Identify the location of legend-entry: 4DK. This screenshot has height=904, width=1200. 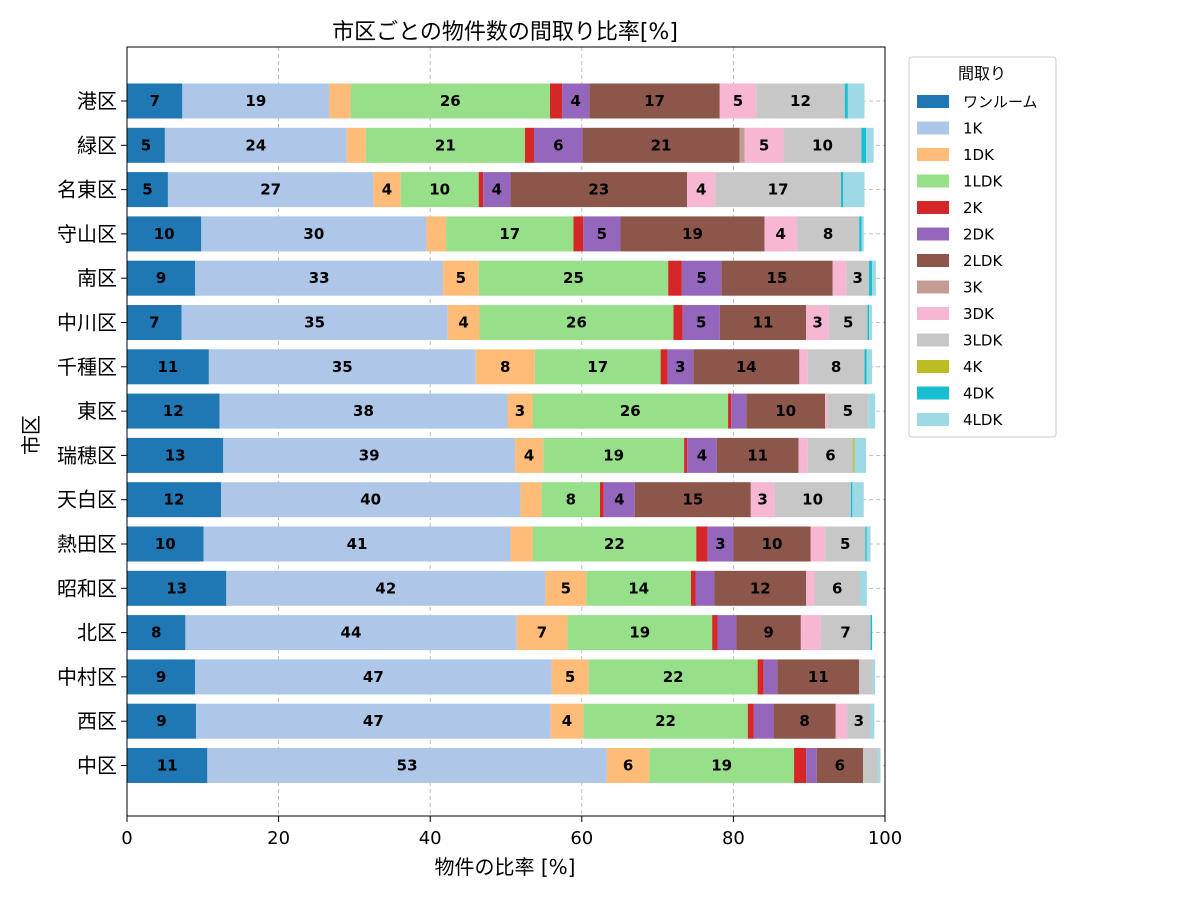
(979, 394).